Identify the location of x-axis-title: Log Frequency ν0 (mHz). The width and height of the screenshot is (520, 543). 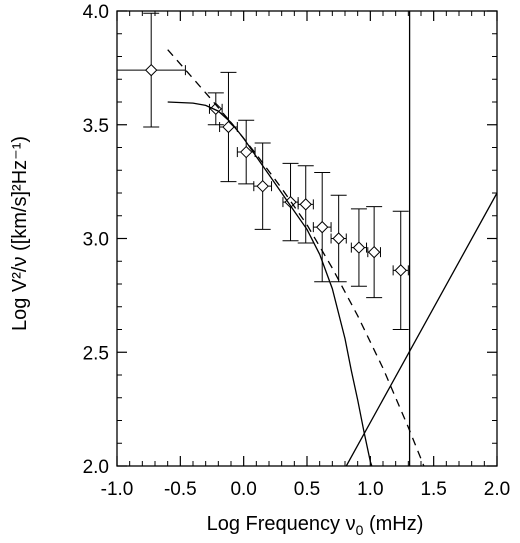
(315, 525).